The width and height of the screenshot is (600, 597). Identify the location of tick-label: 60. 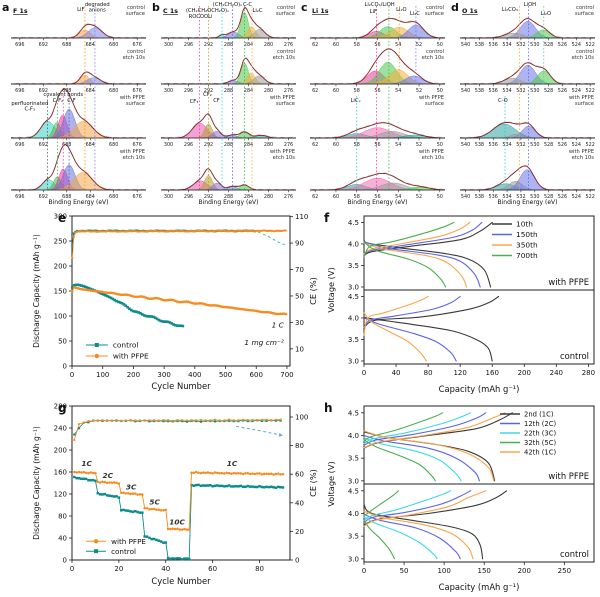
(336, 197).